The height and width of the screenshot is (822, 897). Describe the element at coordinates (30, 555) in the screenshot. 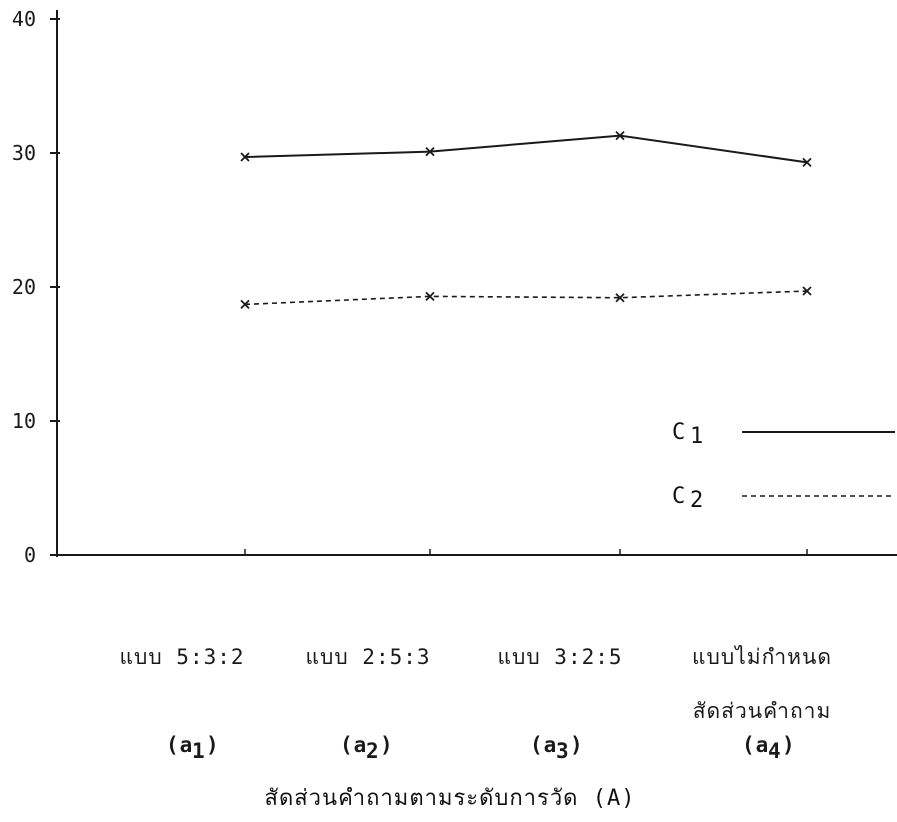

I see `y-tick-label: 0` at that location.